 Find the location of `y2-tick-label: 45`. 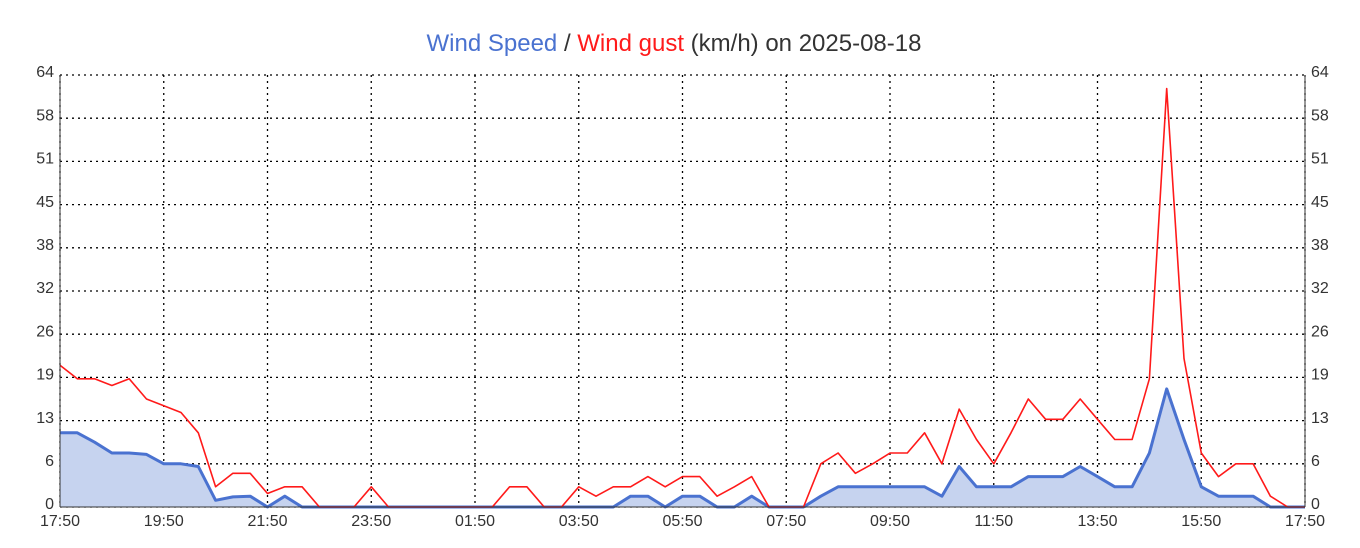

y2-tick-label: 45 is located at coordinates (1320, 202).